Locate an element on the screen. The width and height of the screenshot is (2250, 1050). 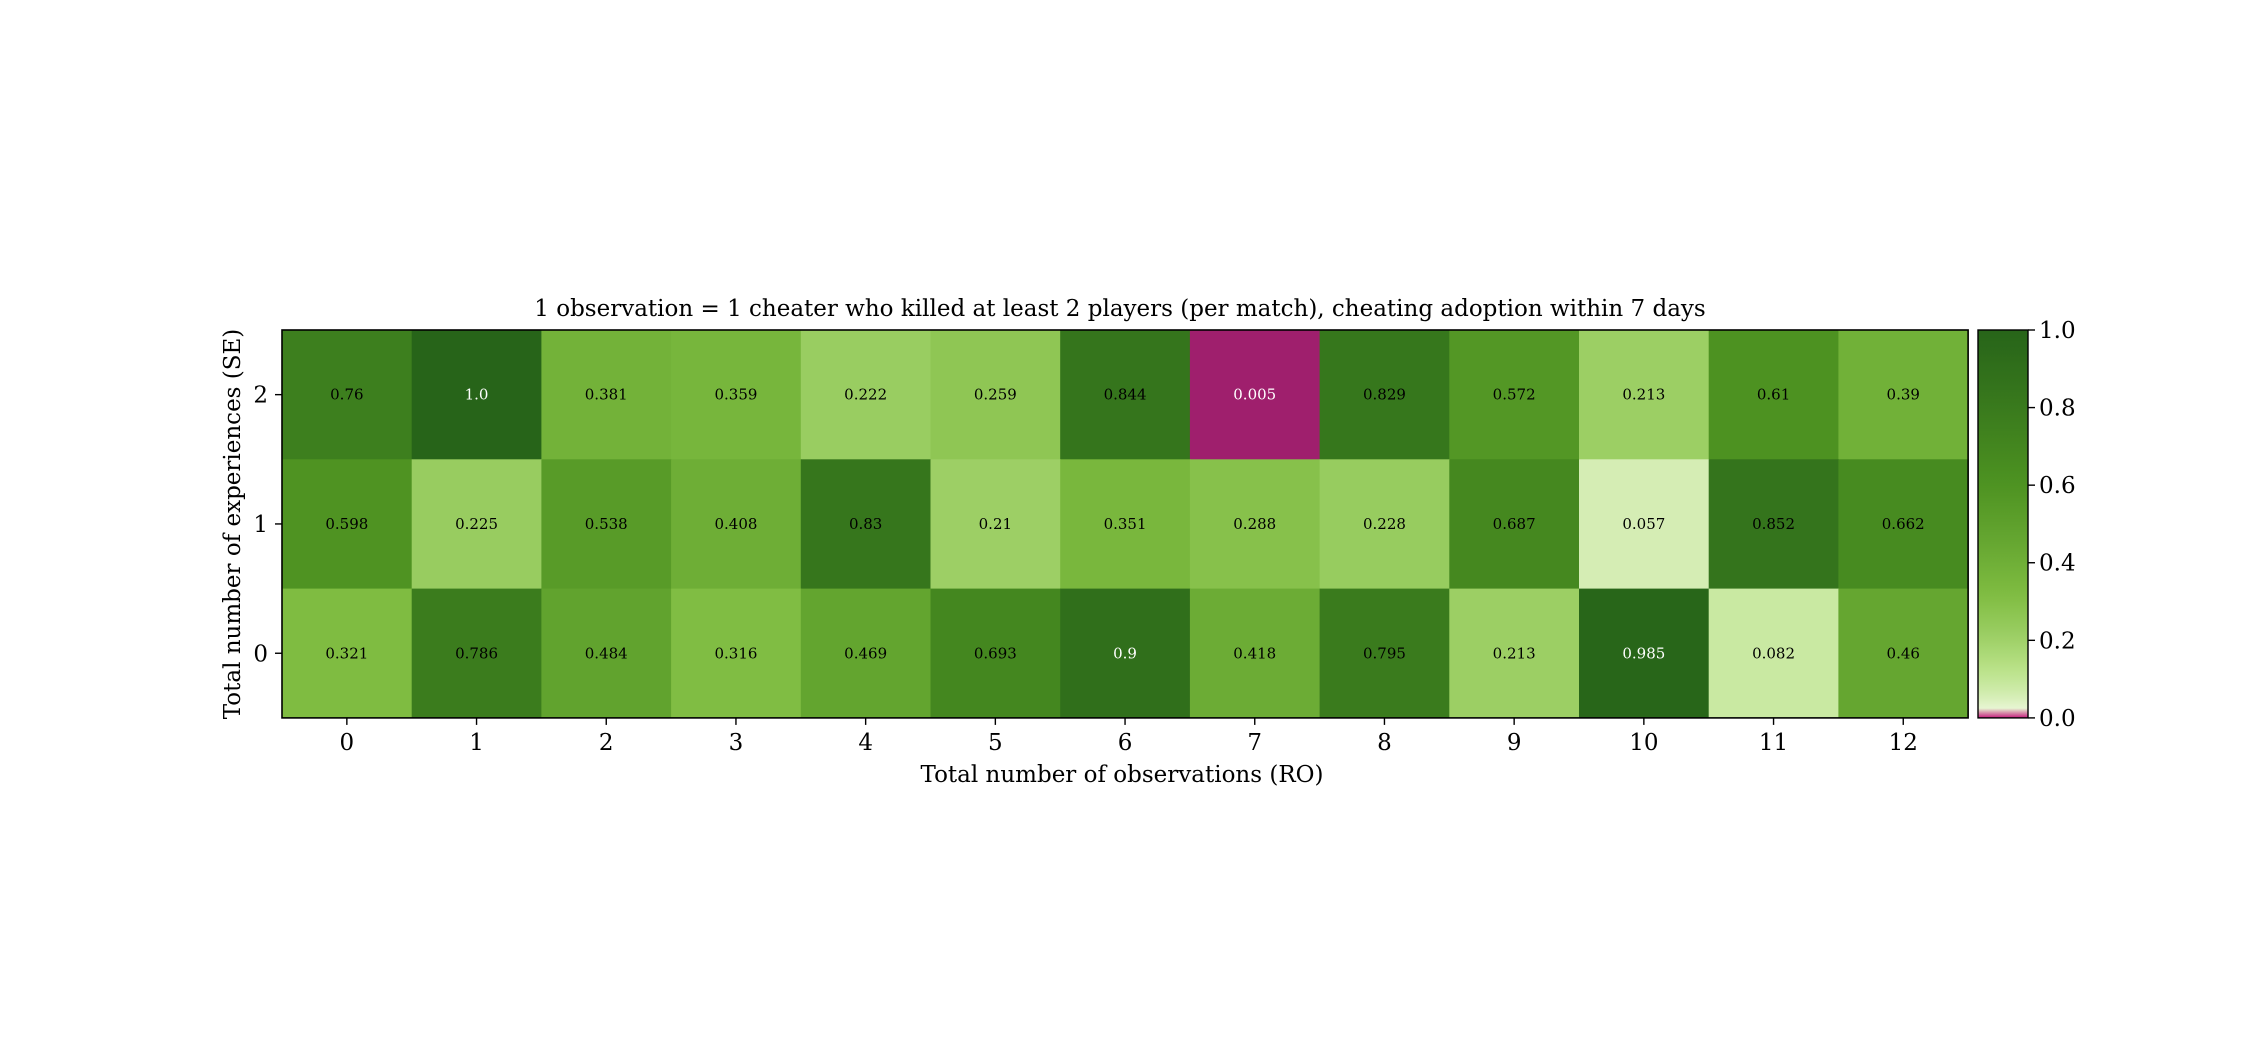
cell-value-label: 0.316 is located at coordinates (735, 653).